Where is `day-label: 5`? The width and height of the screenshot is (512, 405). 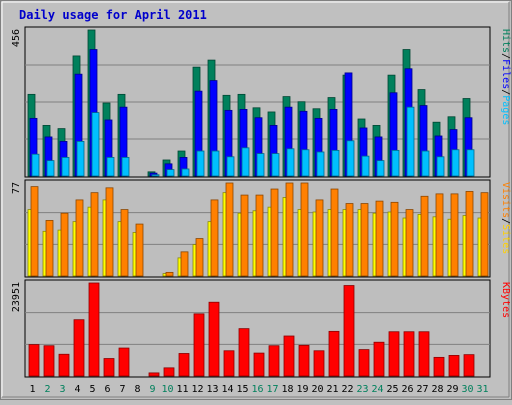
day-label: 5 is located at coordinates (92, 389).